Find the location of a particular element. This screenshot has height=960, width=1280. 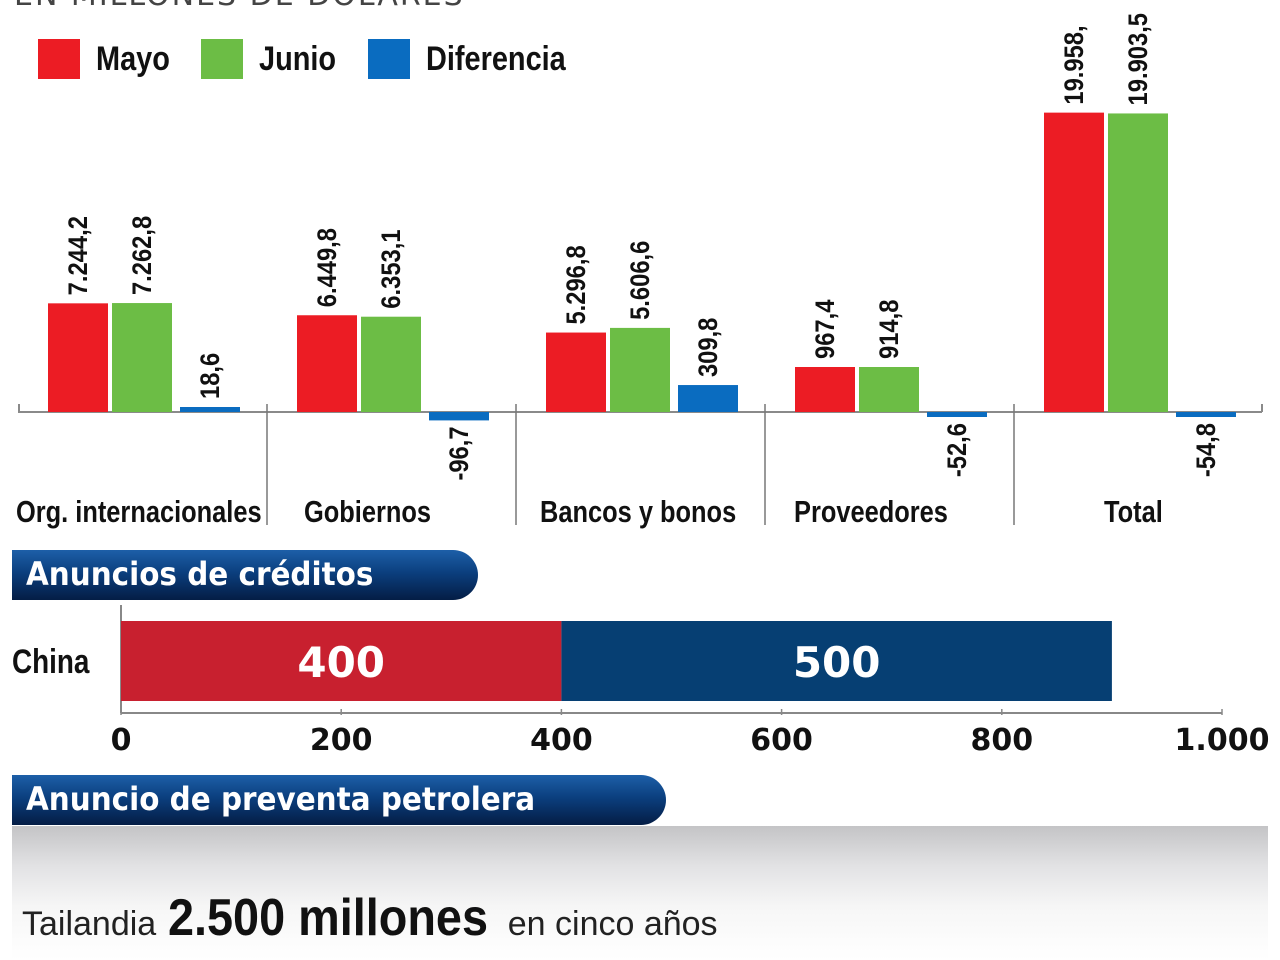

value-label: 6.449,8 is located at coordinates (328, 267).